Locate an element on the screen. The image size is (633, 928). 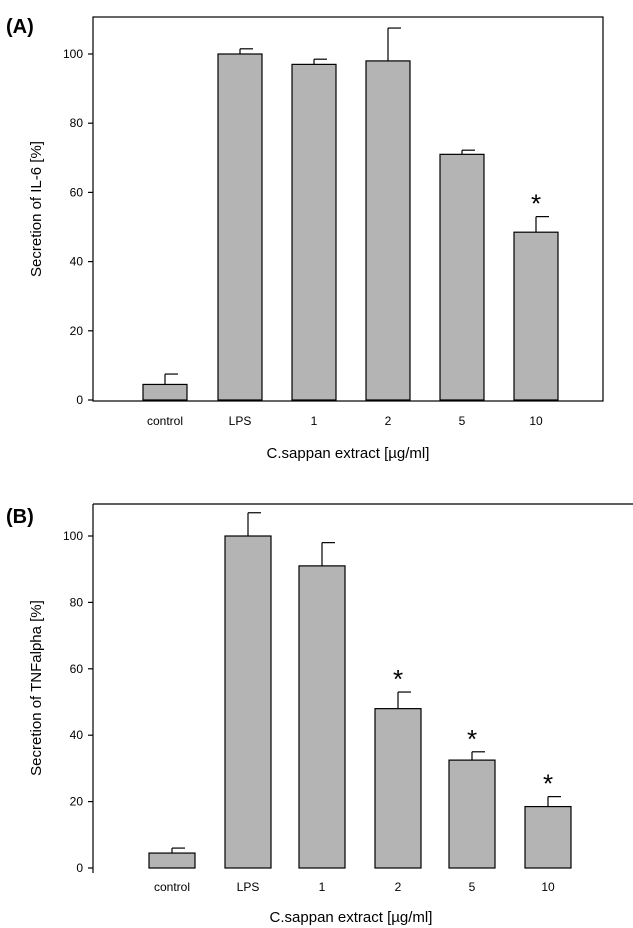
panel-b-y-tick-label: 80 is located at coordinates (77, 602).